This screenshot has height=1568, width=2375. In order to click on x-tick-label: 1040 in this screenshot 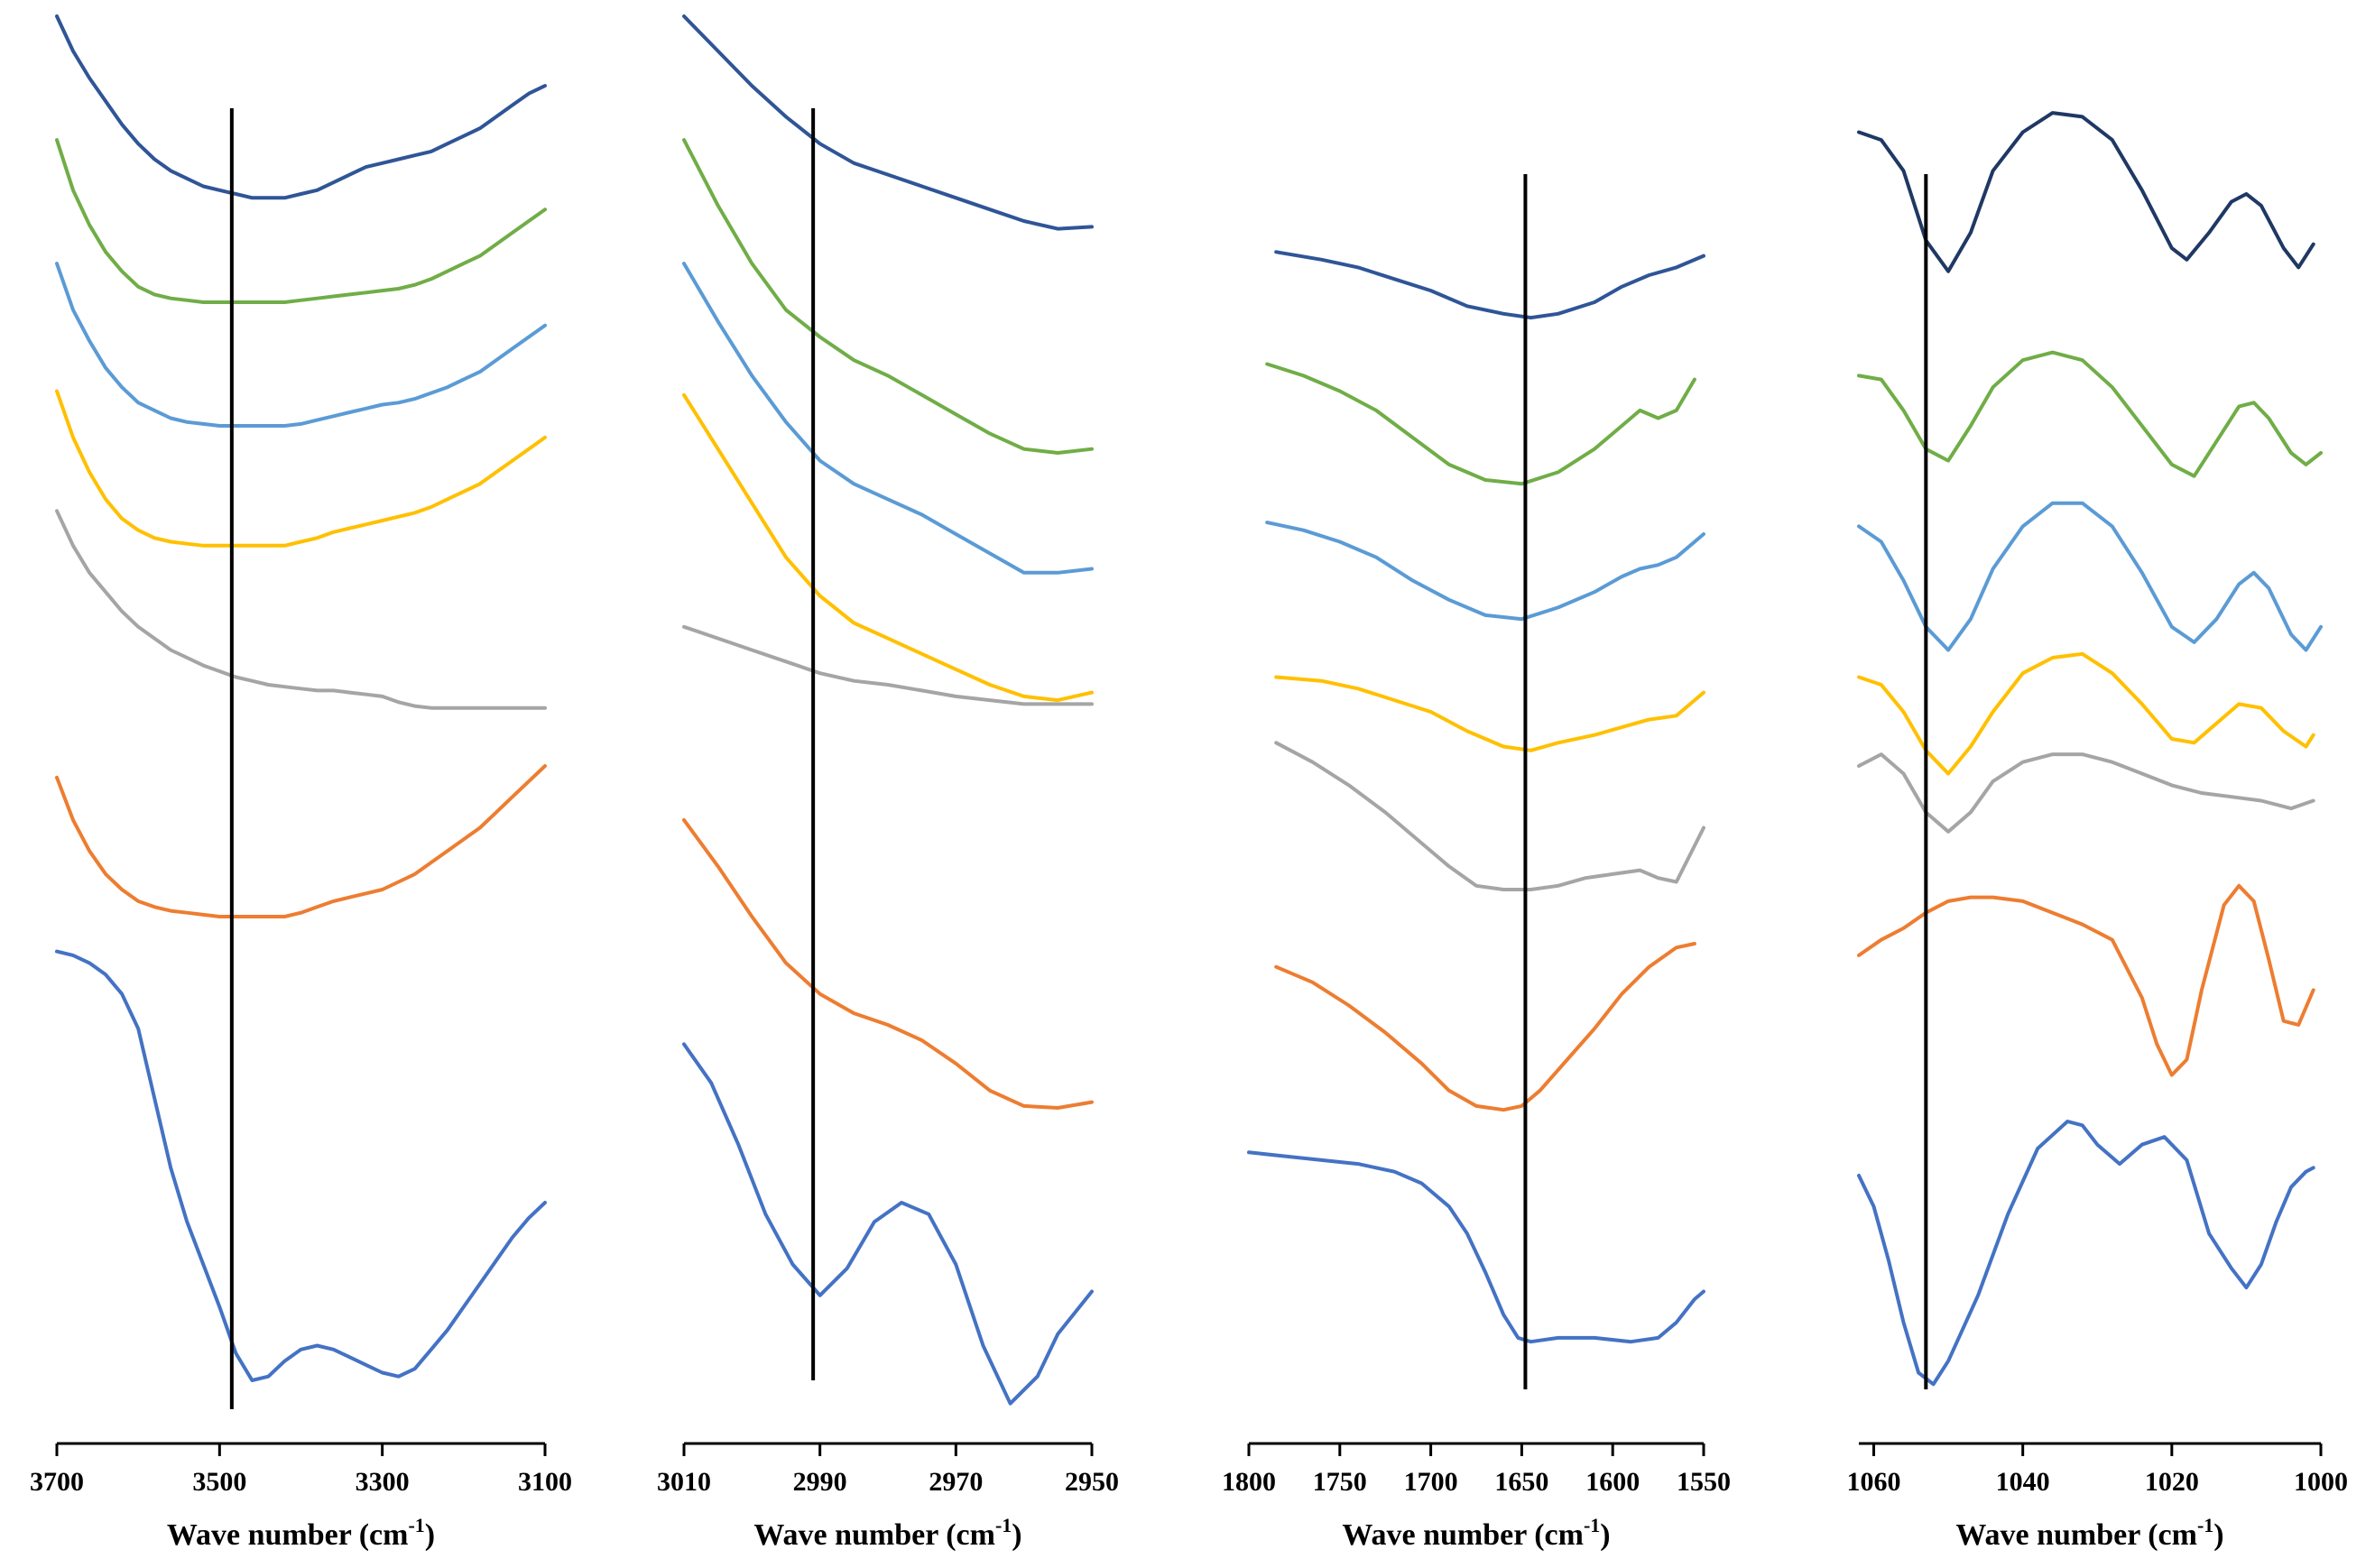, I will do `click(2023, 1482)`.